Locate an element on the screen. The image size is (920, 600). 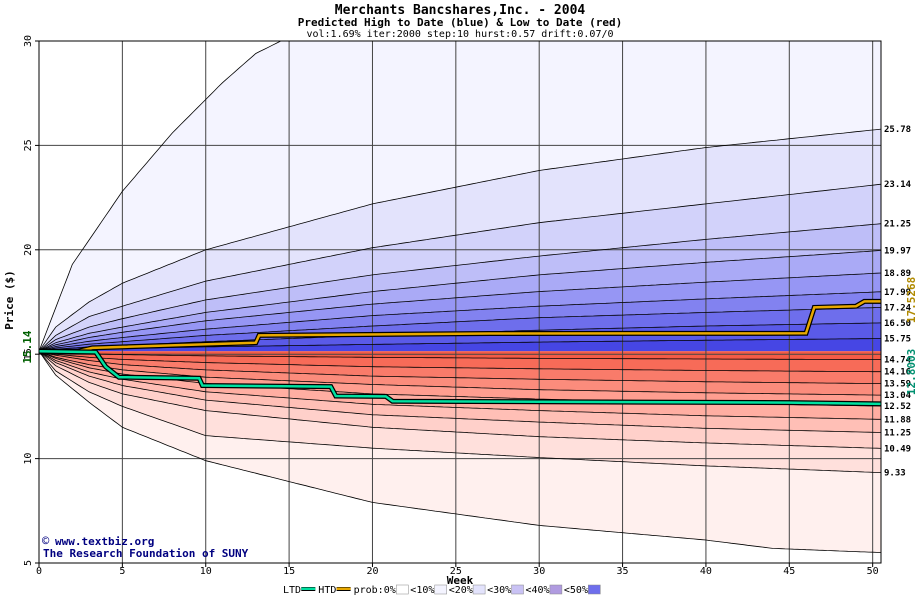
x-tick-label: 15 is located at coordinates (289, 571).